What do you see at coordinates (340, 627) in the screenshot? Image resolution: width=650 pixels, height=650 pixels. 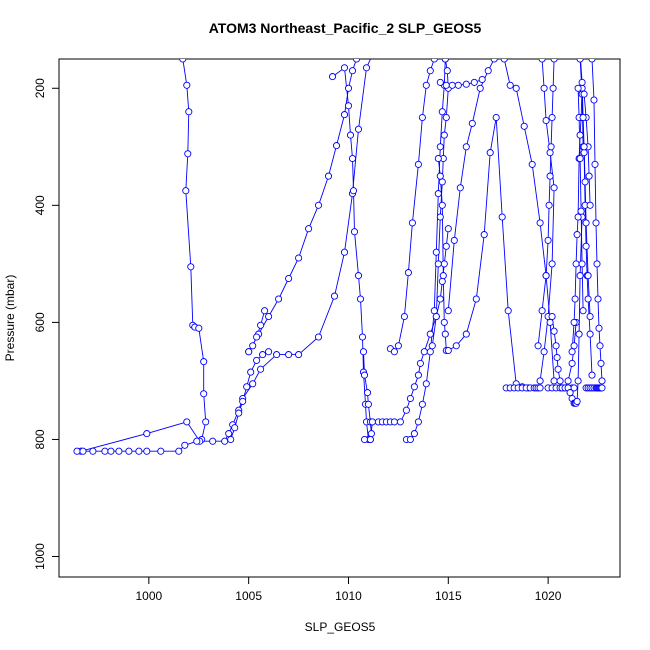 I see `x-axis-label: SLP_GEOS5` at bounding box center [340, 627].